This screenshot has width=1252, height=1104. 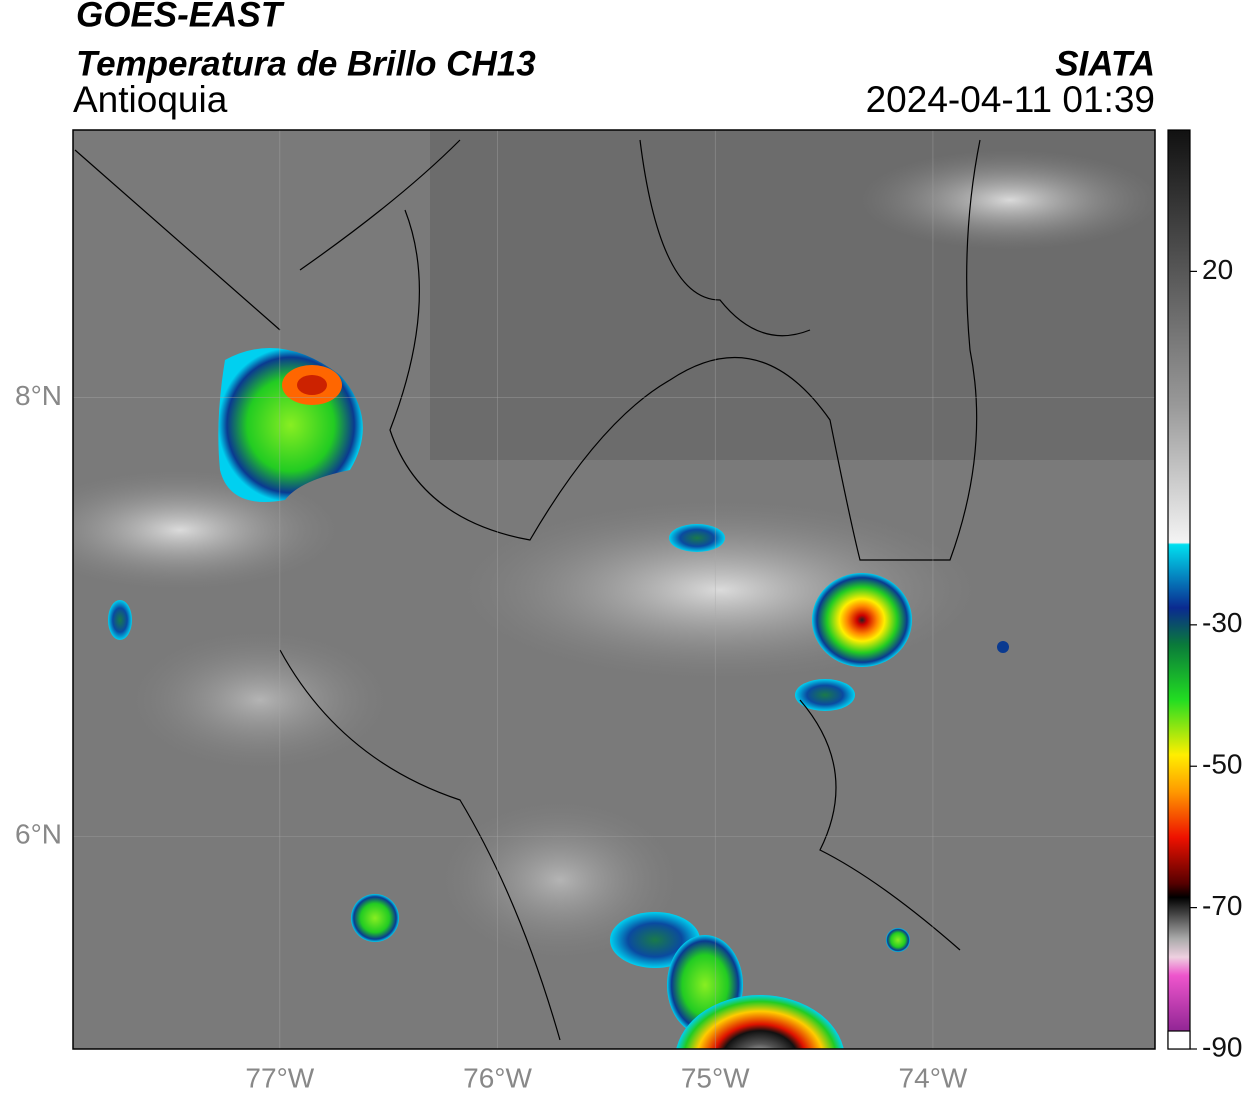 I want to click on colorbar-tick-label: -50, so click(x=1222, y=764).